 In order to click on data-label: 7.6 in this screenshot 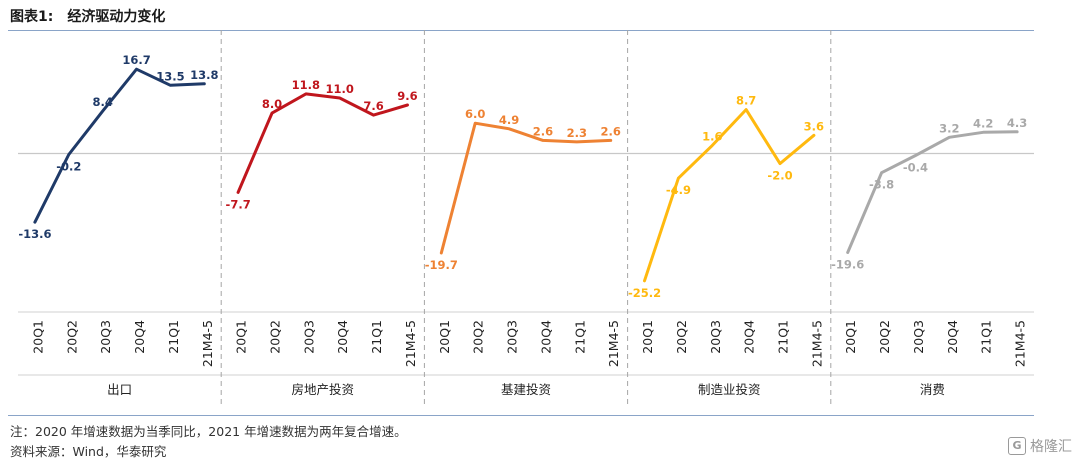, I will do `click(373, 106)`.